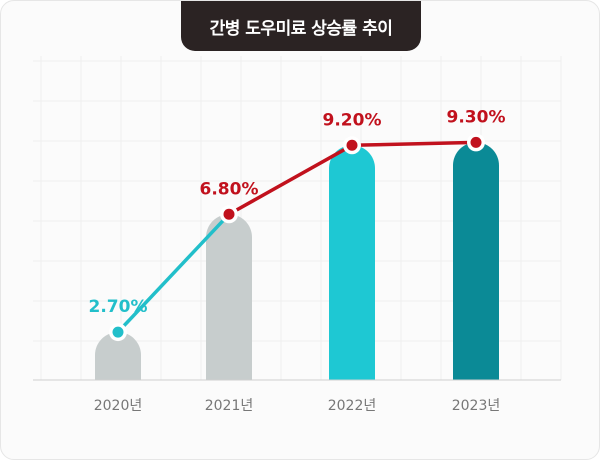  Describe the element at coordinates (118, 406) in the screenshot. I see `x-tick-label: 2020년` at that location.